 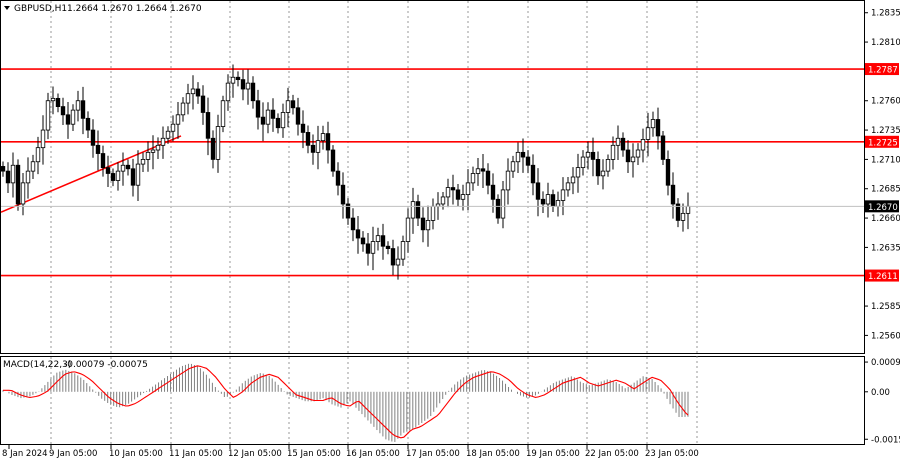 I want to click on x-tick-label: 8 Jan 2024, so click(x=25, y=454).